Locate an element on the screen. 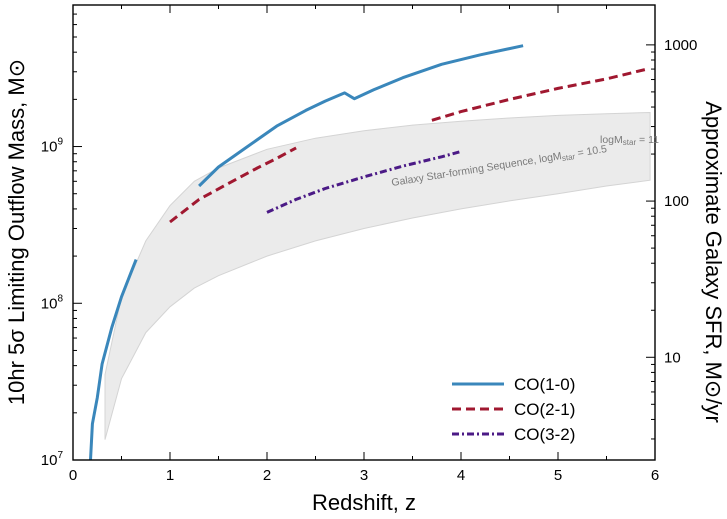 The image size is (727, 519). x-tick-label: 0 is located at coordinates (73, 475).